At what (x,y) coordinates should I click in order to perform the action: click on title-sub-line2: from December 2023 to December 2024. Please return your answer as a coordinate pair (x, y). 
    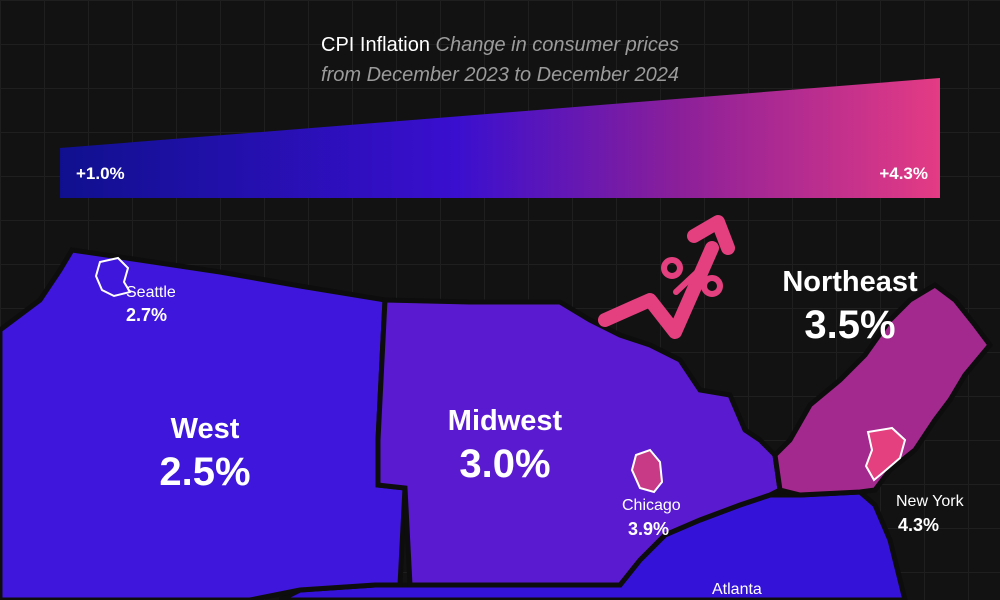
    Looking at the image, I should click on (500, 75).